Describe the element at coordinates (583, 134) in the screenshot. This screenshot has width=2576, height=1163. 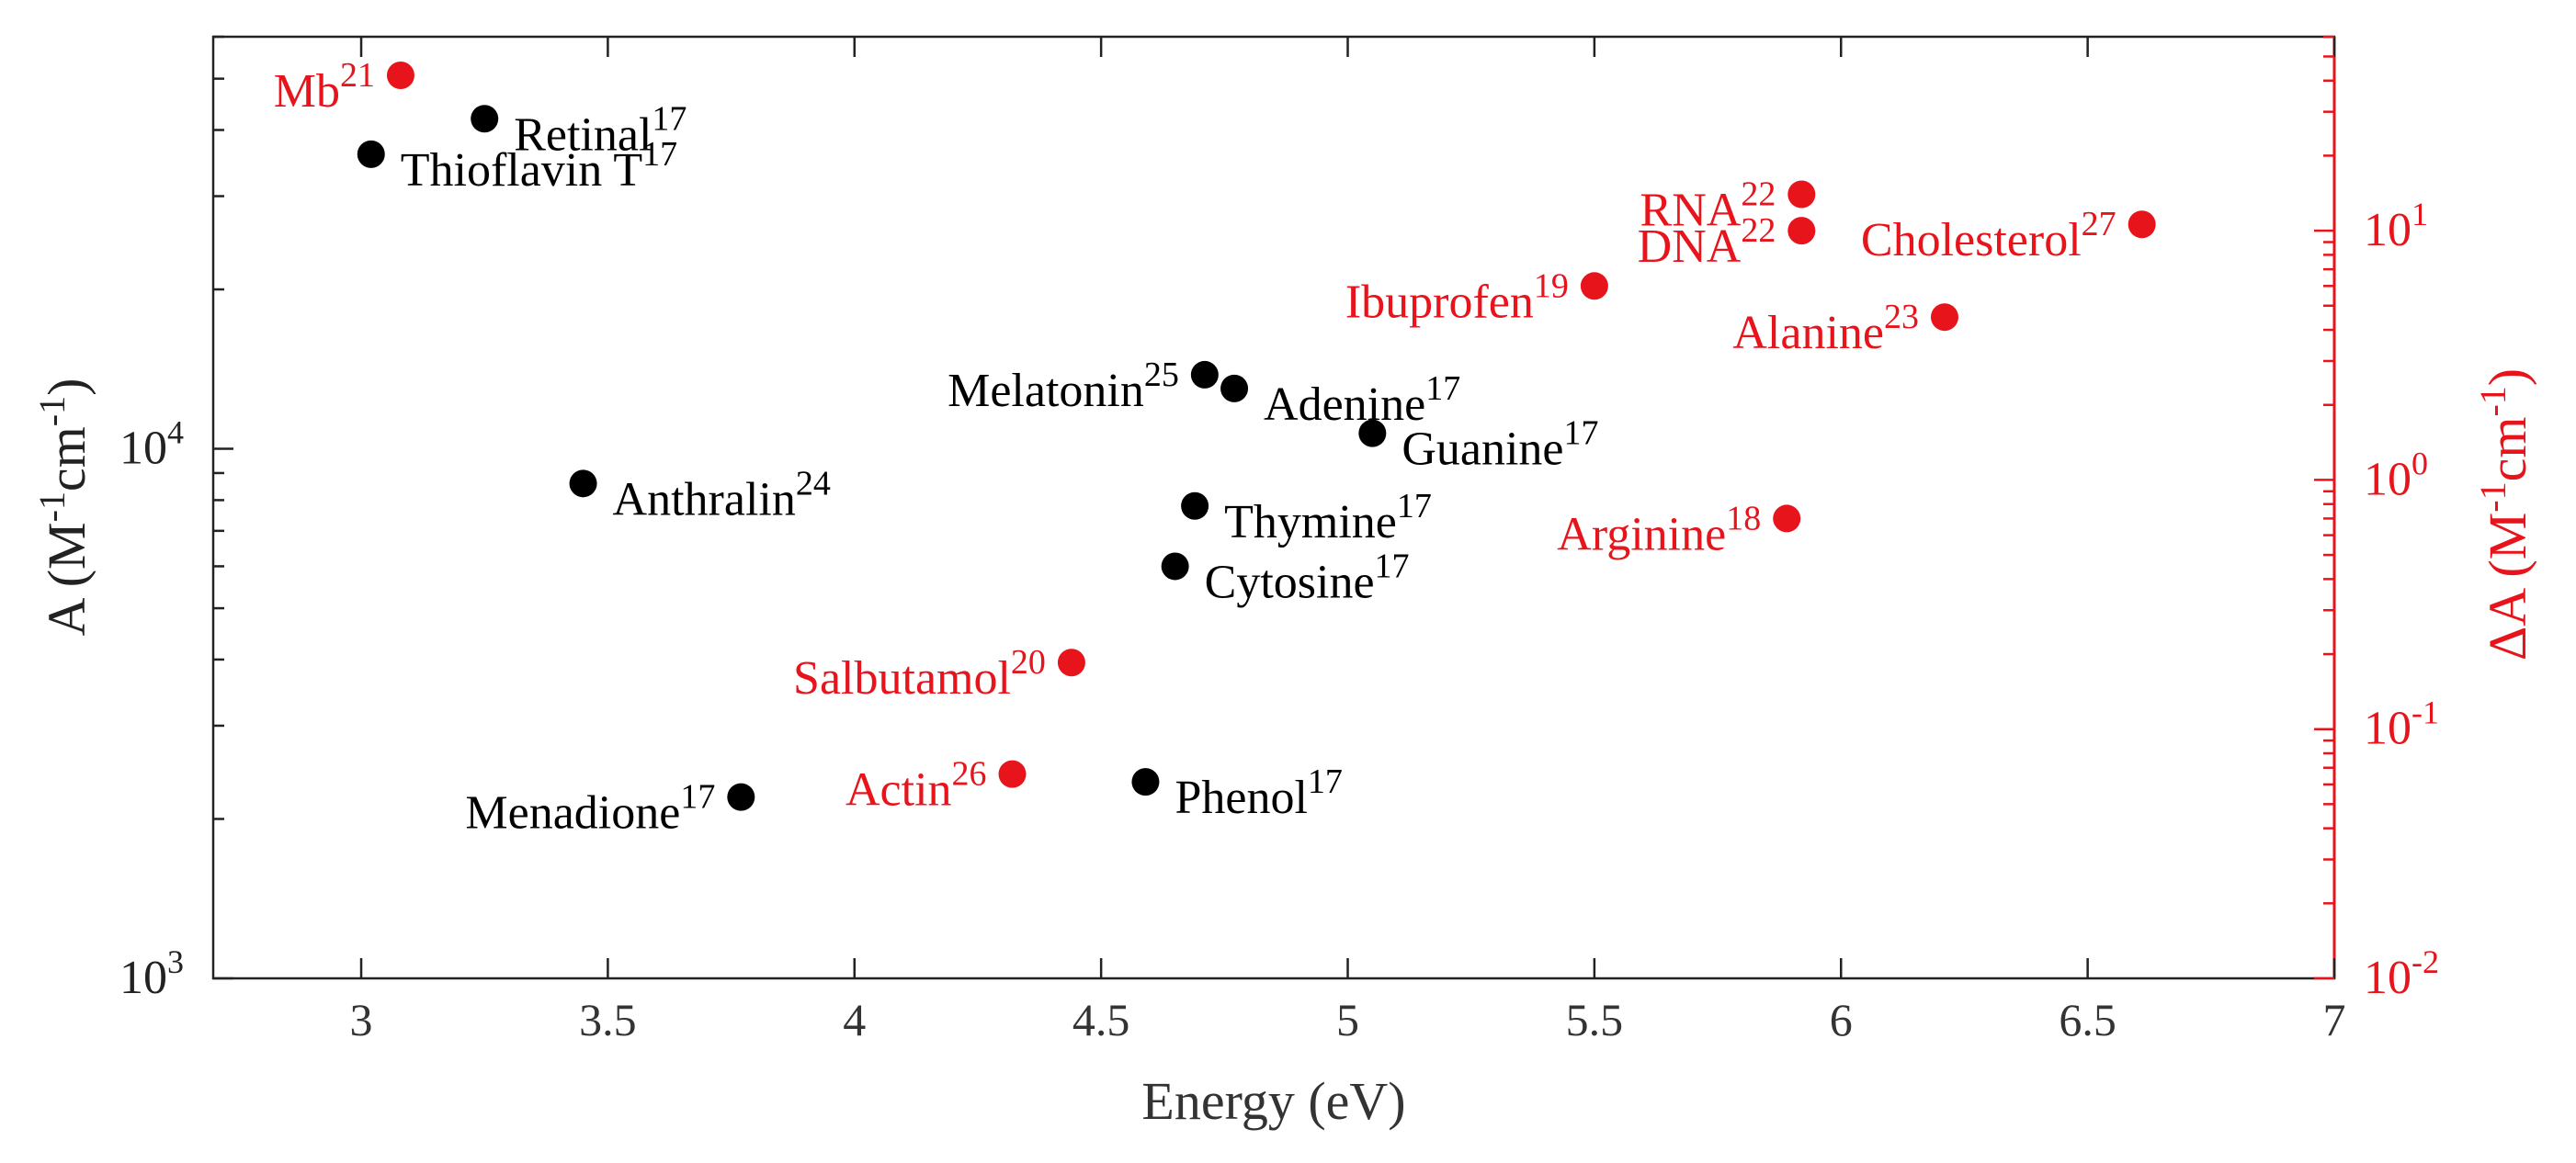
I see `label-name: Retinal` at that location.